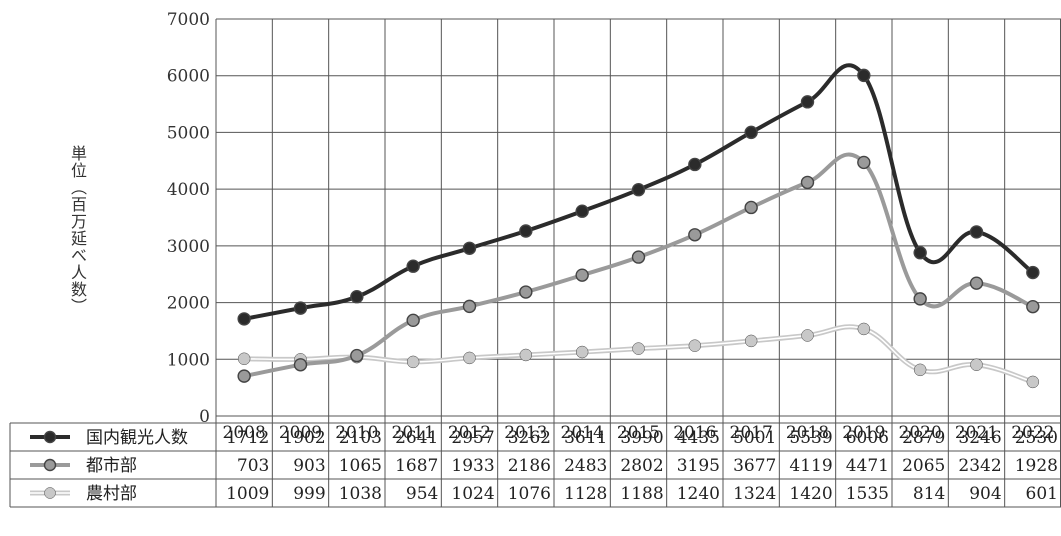  I want to click on y-tick-label: 6000, so click(188, 77).